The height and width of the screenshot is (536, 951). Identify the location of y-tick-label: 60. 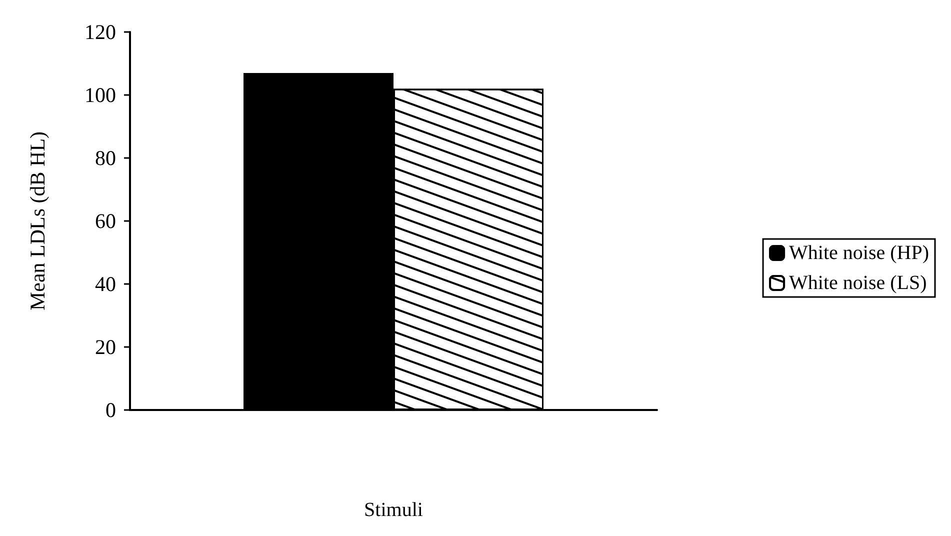
(105, 221).